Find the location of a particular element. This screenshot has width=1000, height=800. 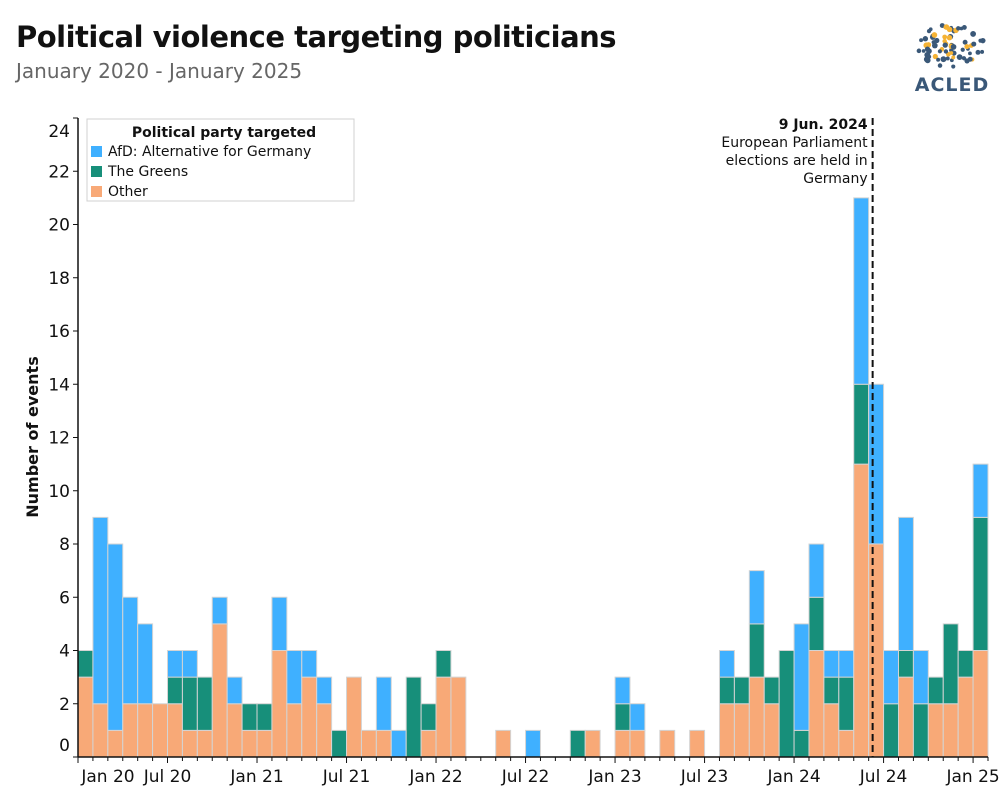

x-tick-label: Jan 23 is located at coordinates (614, 777).